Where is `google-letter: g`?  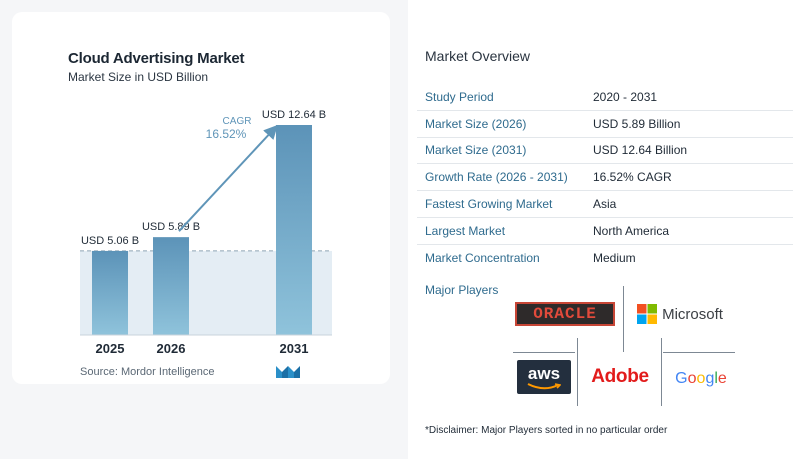
google-letter: g is located at coordinates (710, 378).